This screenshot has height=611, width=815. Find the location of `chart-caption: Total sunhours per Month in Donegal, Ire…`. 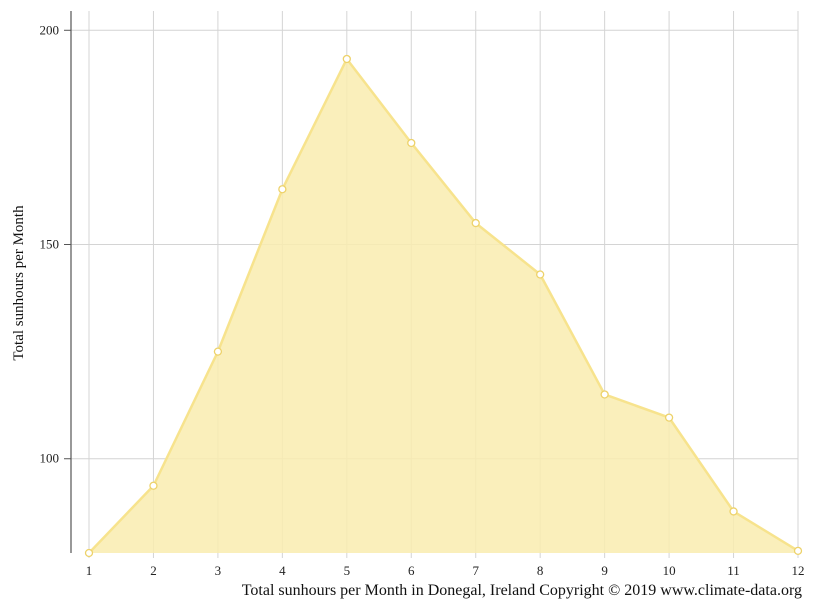

chart-caption: Total sunhours per Month in Donegal, Ire… is located at coordinates (521, 590).